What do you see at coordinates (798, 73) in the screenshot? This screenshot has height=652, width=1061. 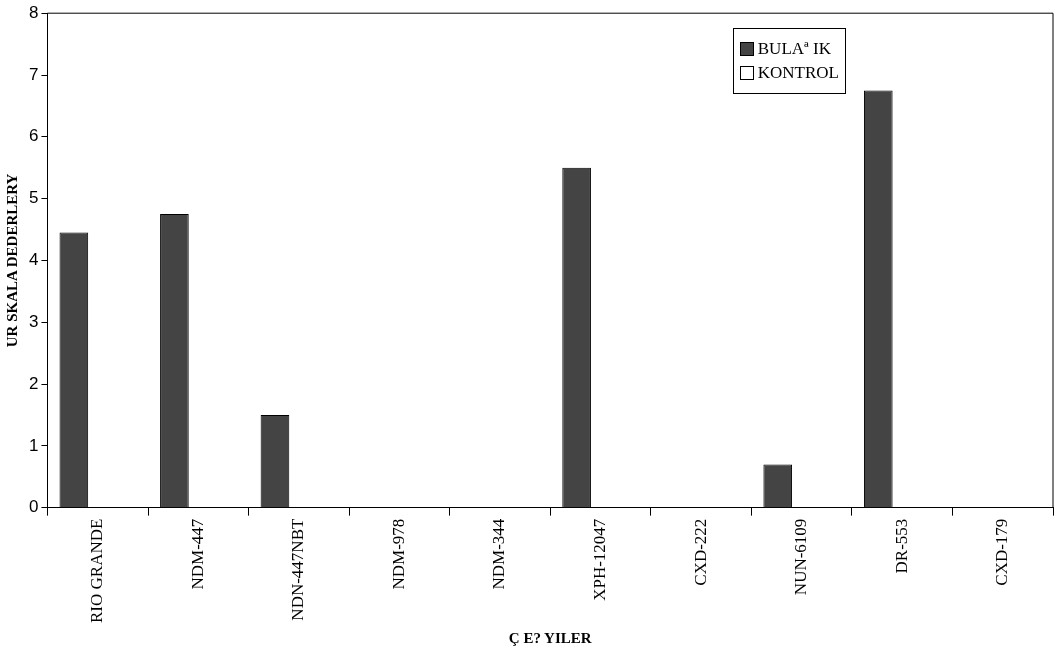 I see `legend-label: KONTROL` at bounding box center [798, 73].